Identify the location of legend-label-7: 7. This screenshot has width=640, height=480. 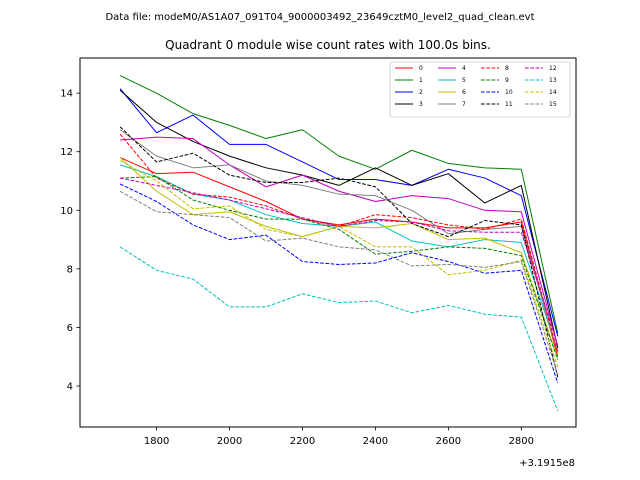
(464, 104).